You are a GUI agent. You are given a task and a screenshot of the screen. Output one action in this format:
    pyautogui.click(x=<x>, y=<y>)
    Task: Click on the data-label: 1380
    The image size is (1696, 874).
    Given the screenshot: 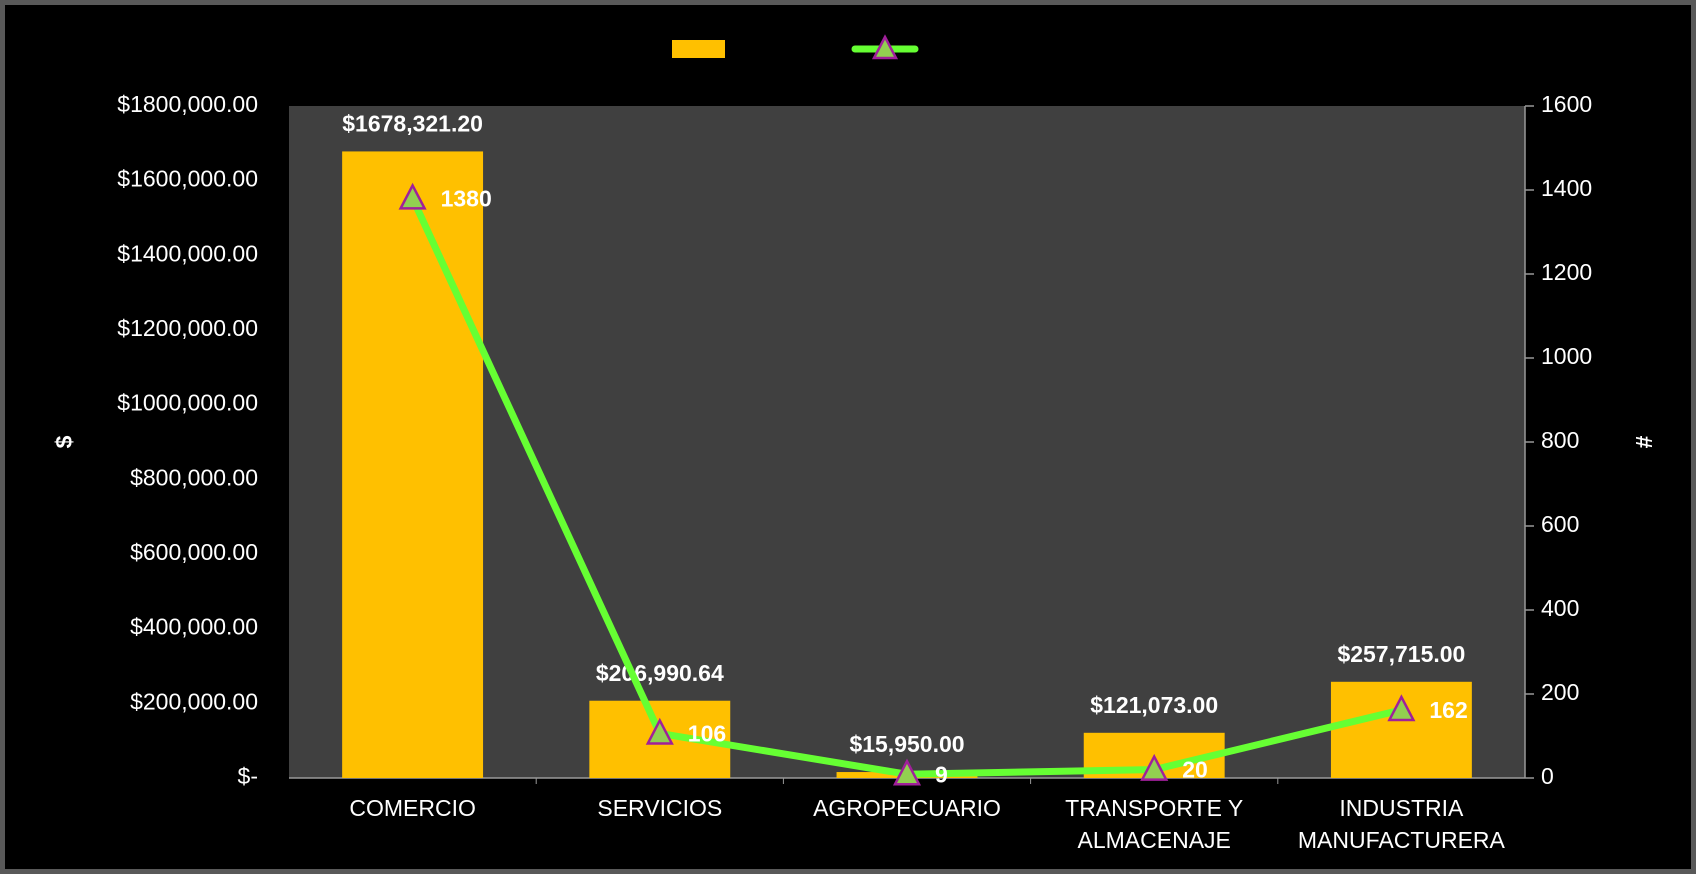 What is the action you would take?
    pyautogui.click(x=466, y=198)
    